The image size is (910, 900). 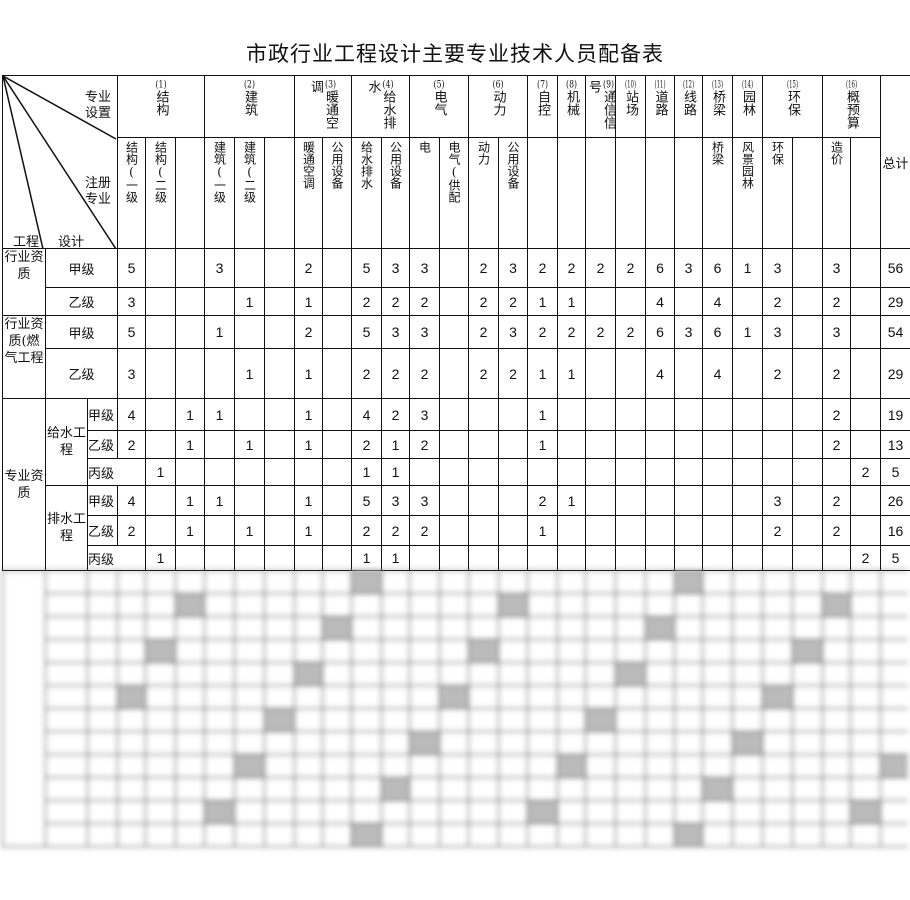 I want to click on subheader-label: 暖通空调, so click(x=308, y=165).